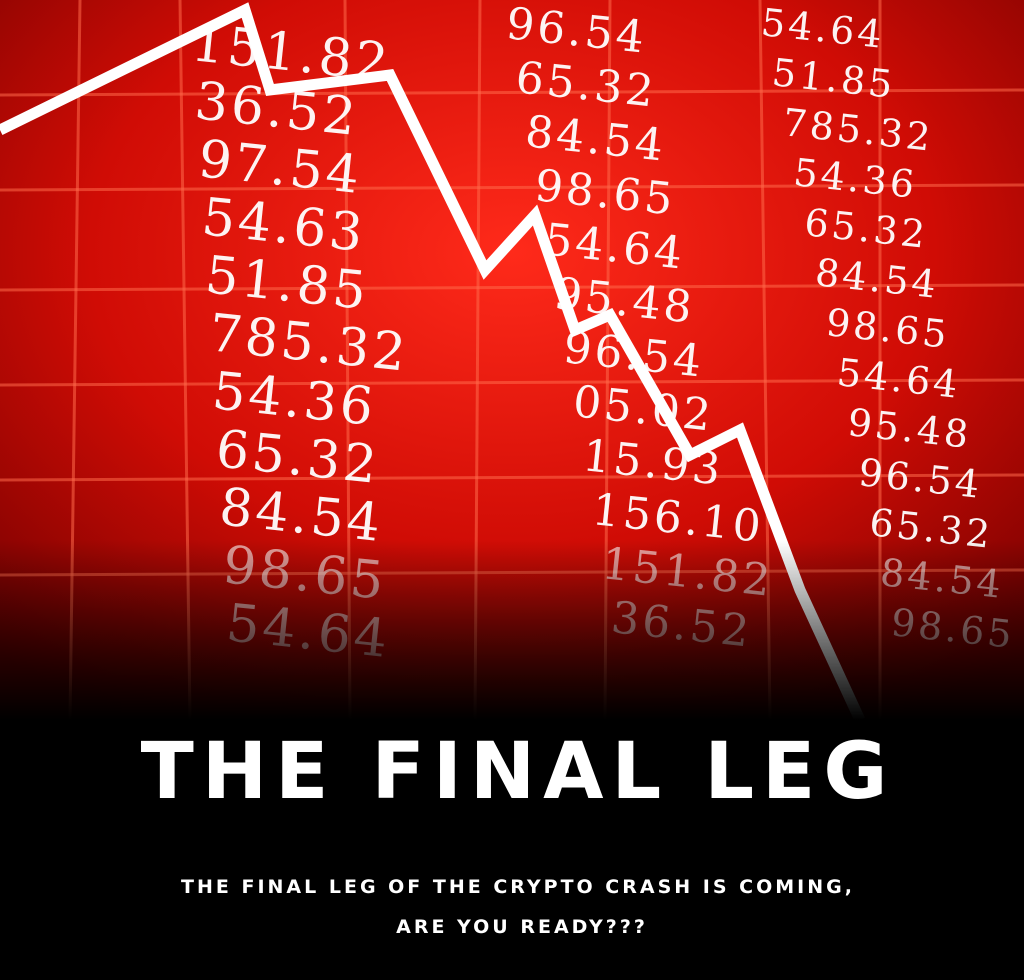 The image size is (1024, 980). Describe the element at coordinates (518, 772) in the screenshot. I see `title: THE FINAL LEG` at that location.